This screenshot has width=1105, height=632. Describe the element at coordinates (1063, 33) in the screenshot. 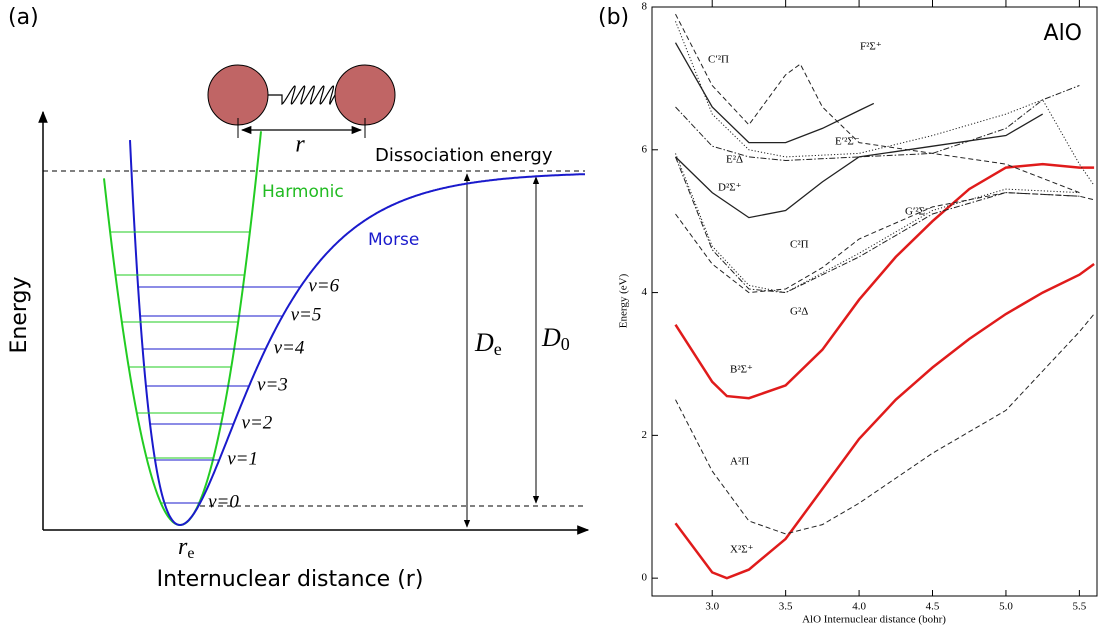

I see `chart-title: AlO` at that location.